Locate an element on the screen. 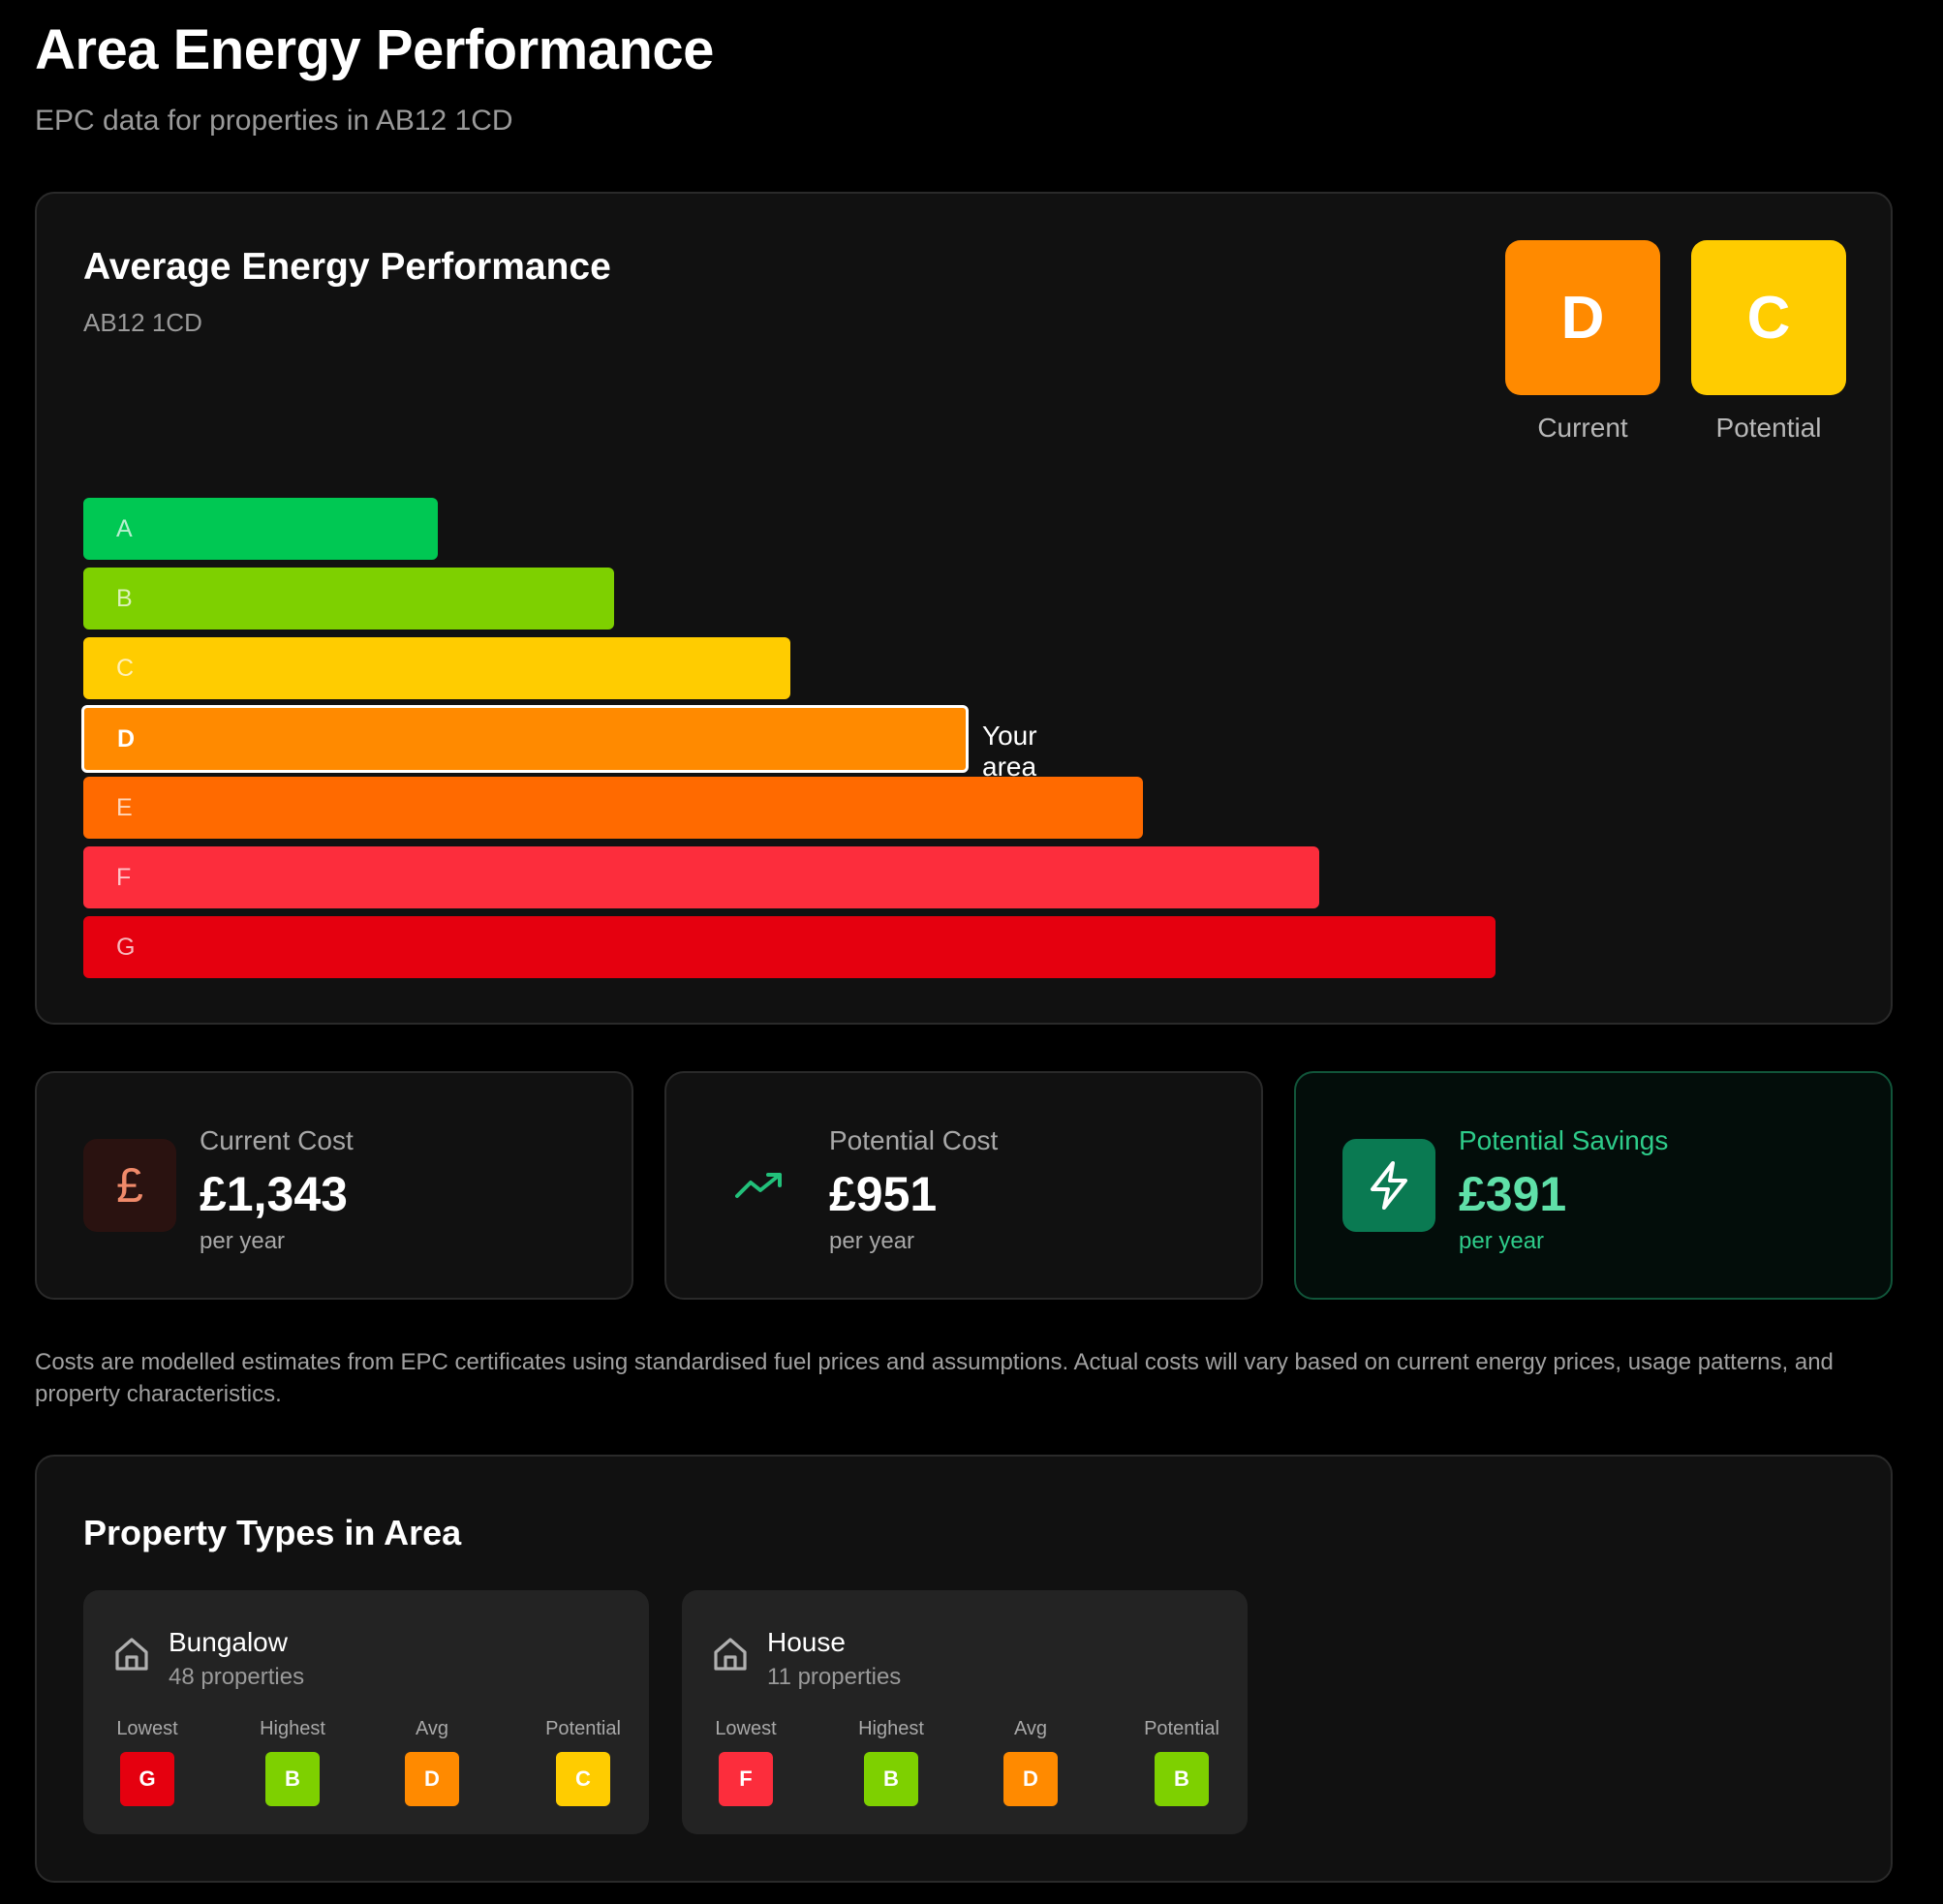  potential-savings-value: £391 is located at coordinates (1513, 1194).